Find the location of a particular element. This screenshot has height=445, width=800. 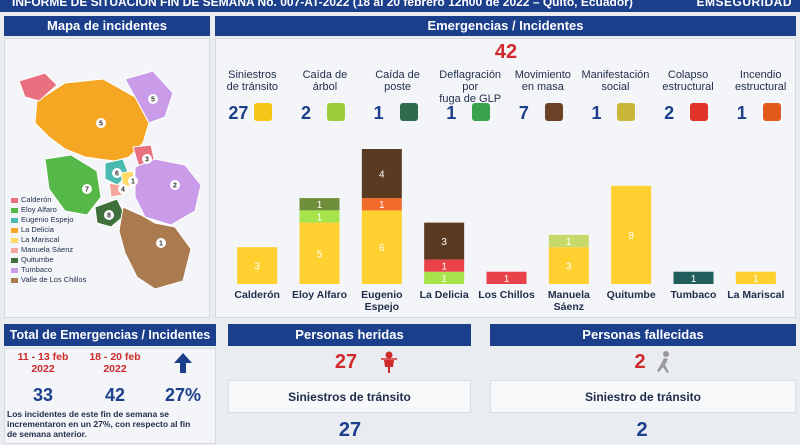

totals-header: Total de Emergencias / Incidentes is located at coordinates (110, 335).